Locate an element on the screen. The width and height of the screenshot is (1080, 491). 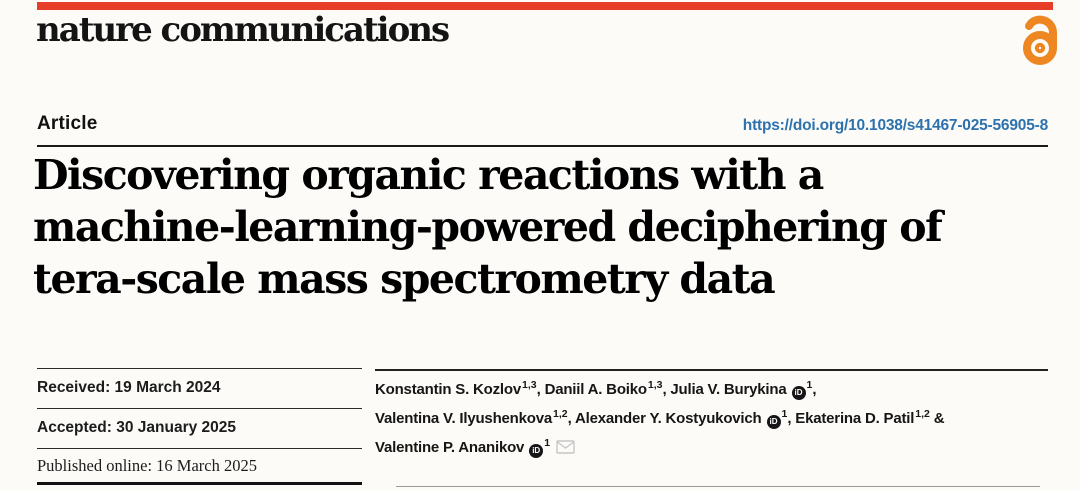
accepted-label: Accepted: is located at coordinates (74, 427).